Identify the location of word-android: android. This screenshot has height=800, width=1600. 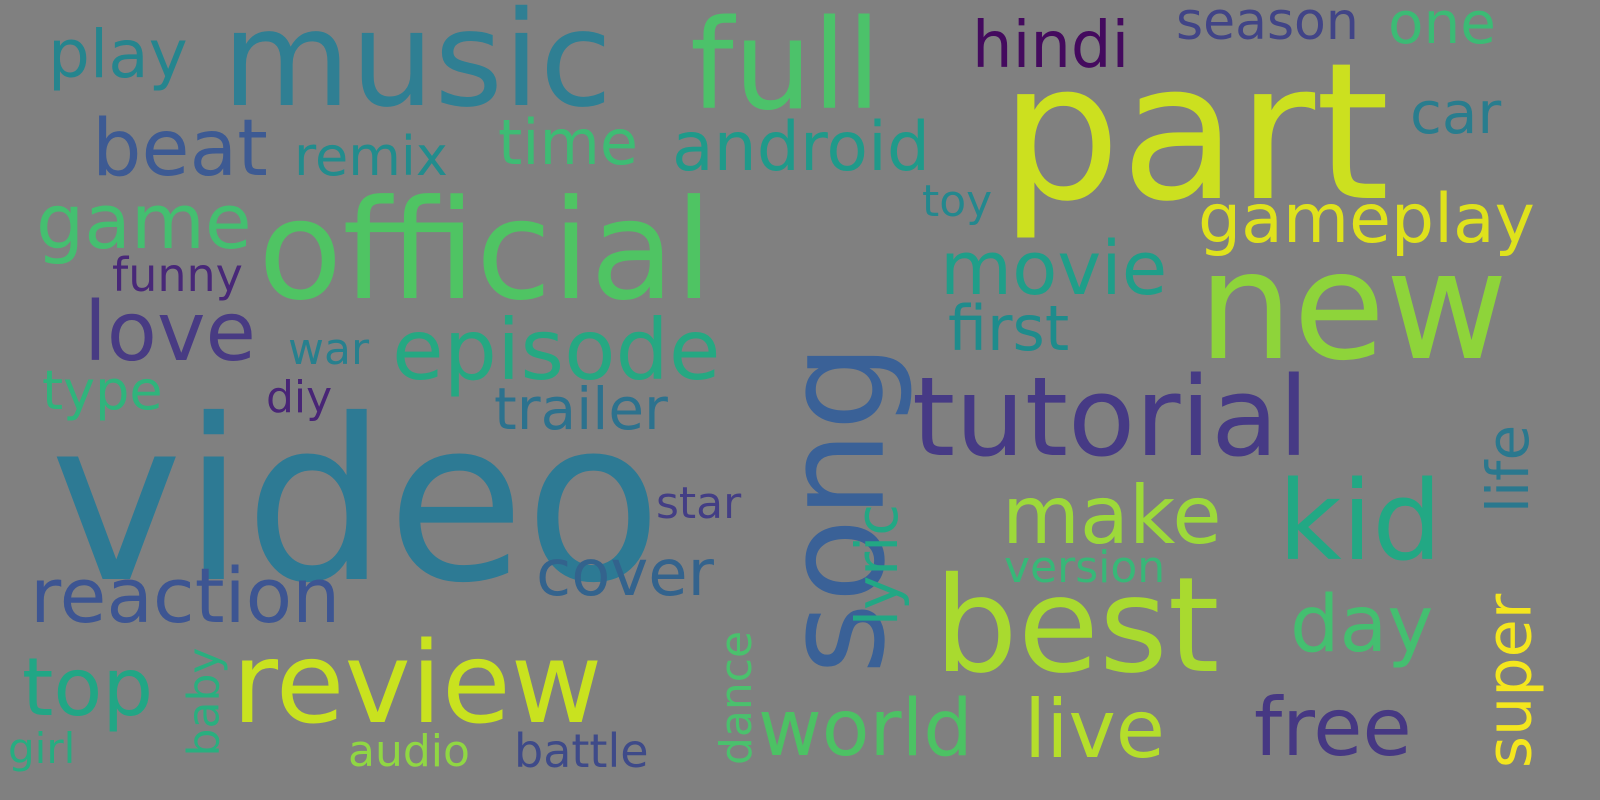
(801, 147).